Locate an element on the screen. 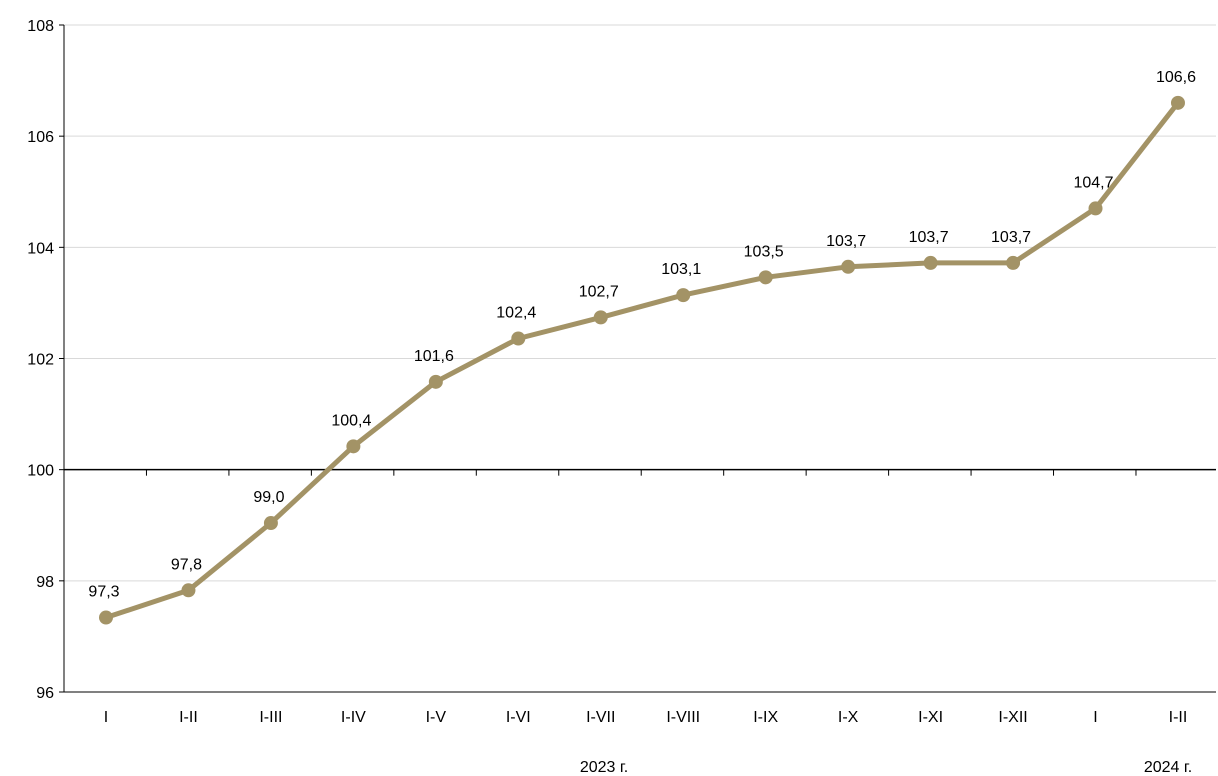  x-category-label: I-V is located at coordinates (436, 717).